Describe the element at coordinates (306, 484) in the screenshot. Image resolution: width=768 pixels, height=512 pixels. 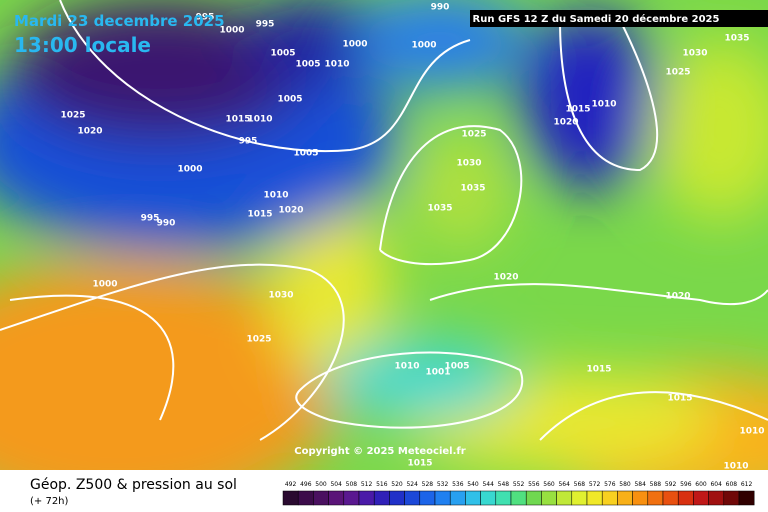
I see `legend-label: 496` at that location.